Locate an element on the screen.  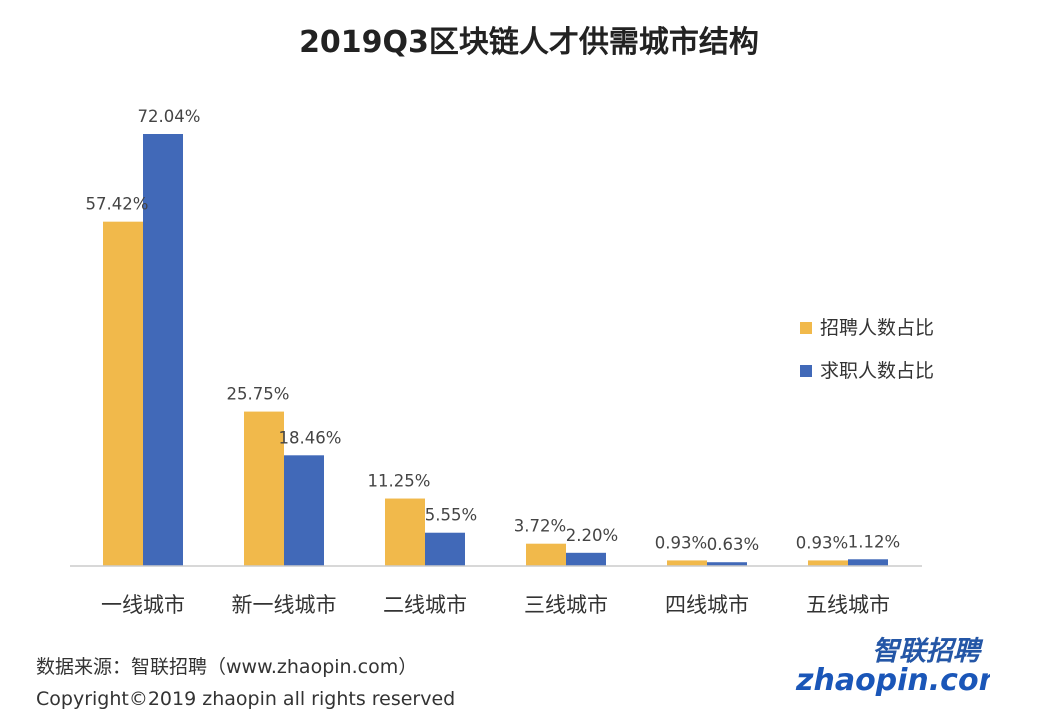
value-label-s1-1: 18.46% is located at coordinates (310, 437).